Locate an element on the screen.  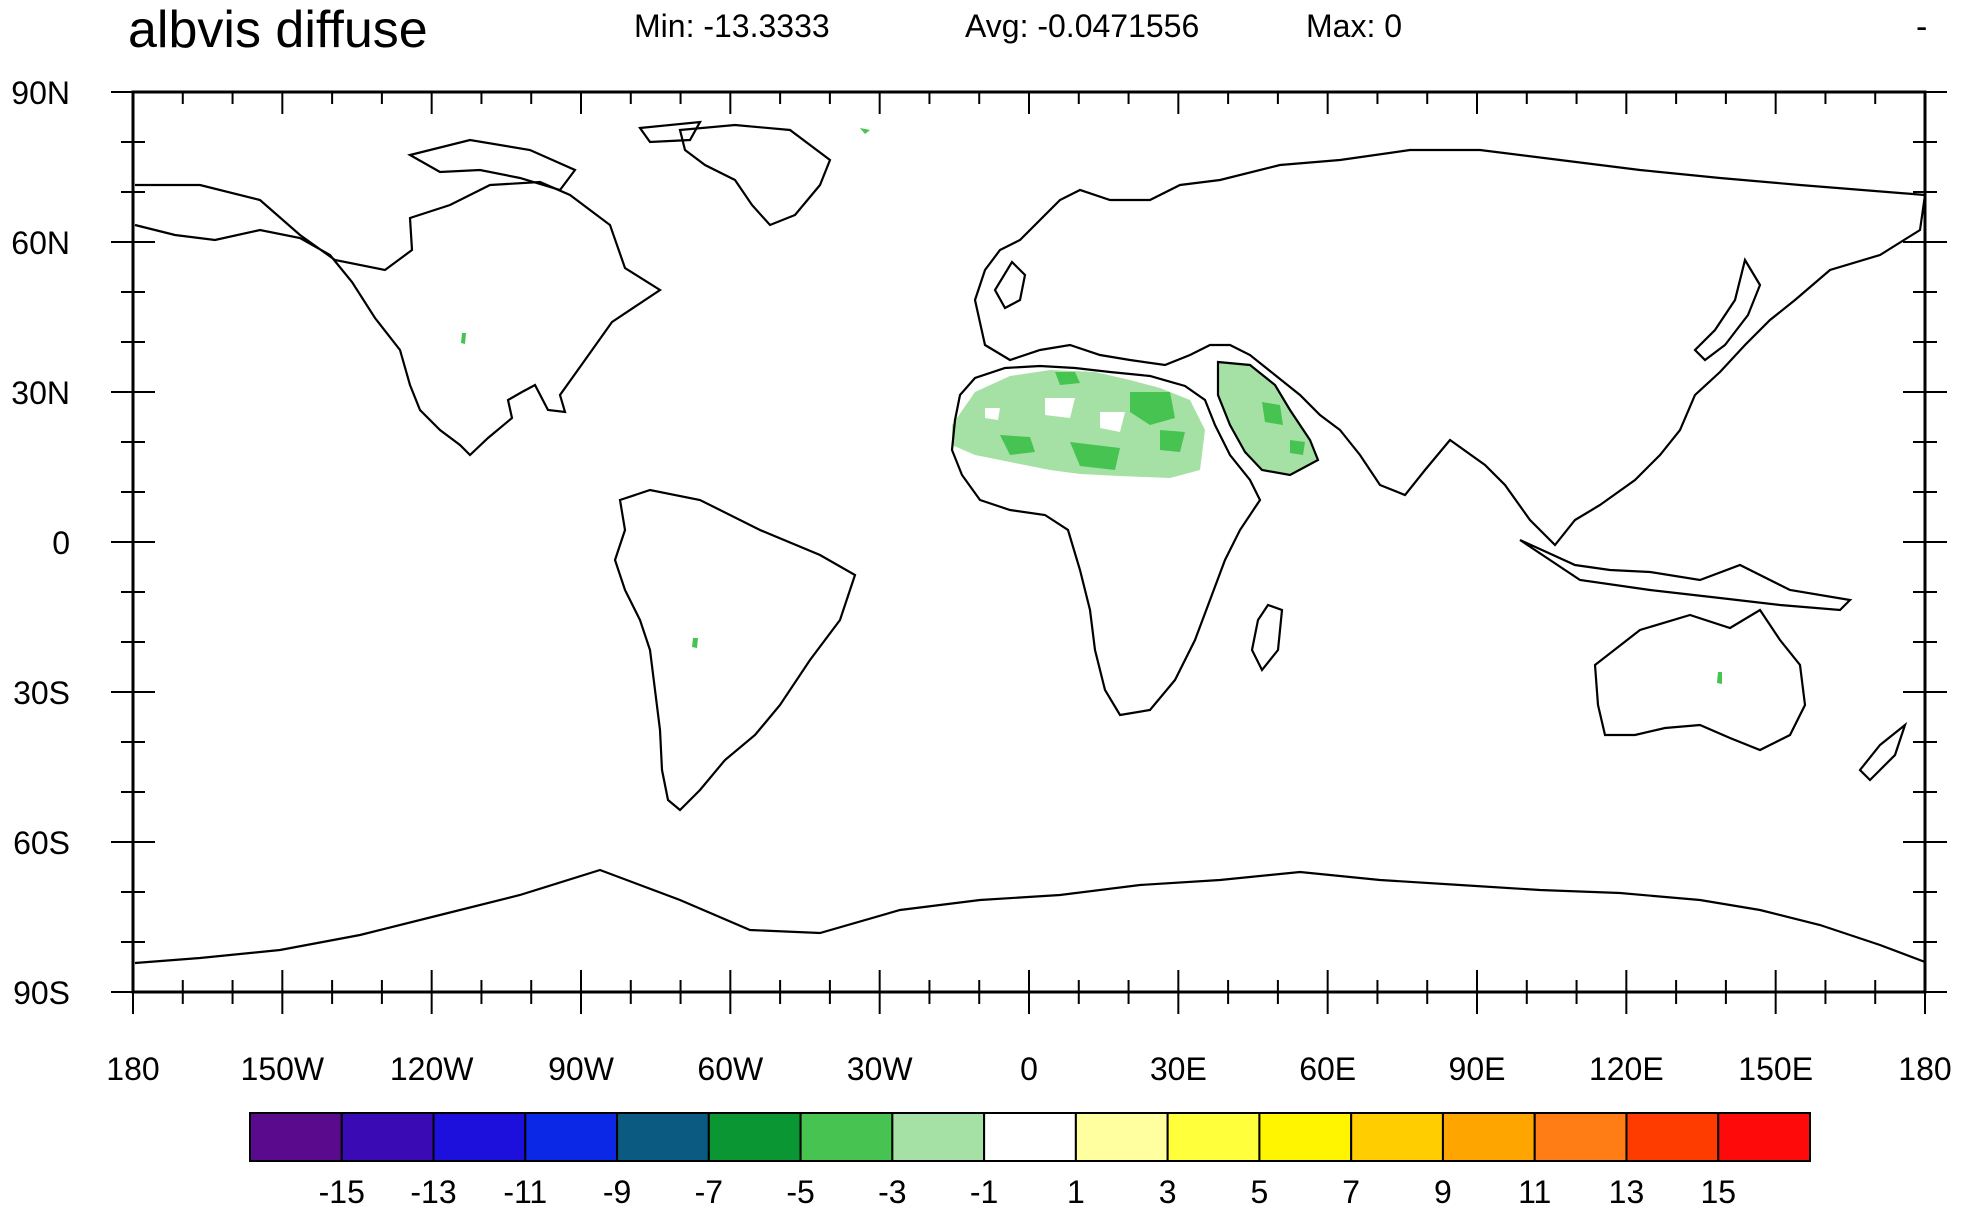
longitude-label: 150W is located at coordinates (283, 1069).